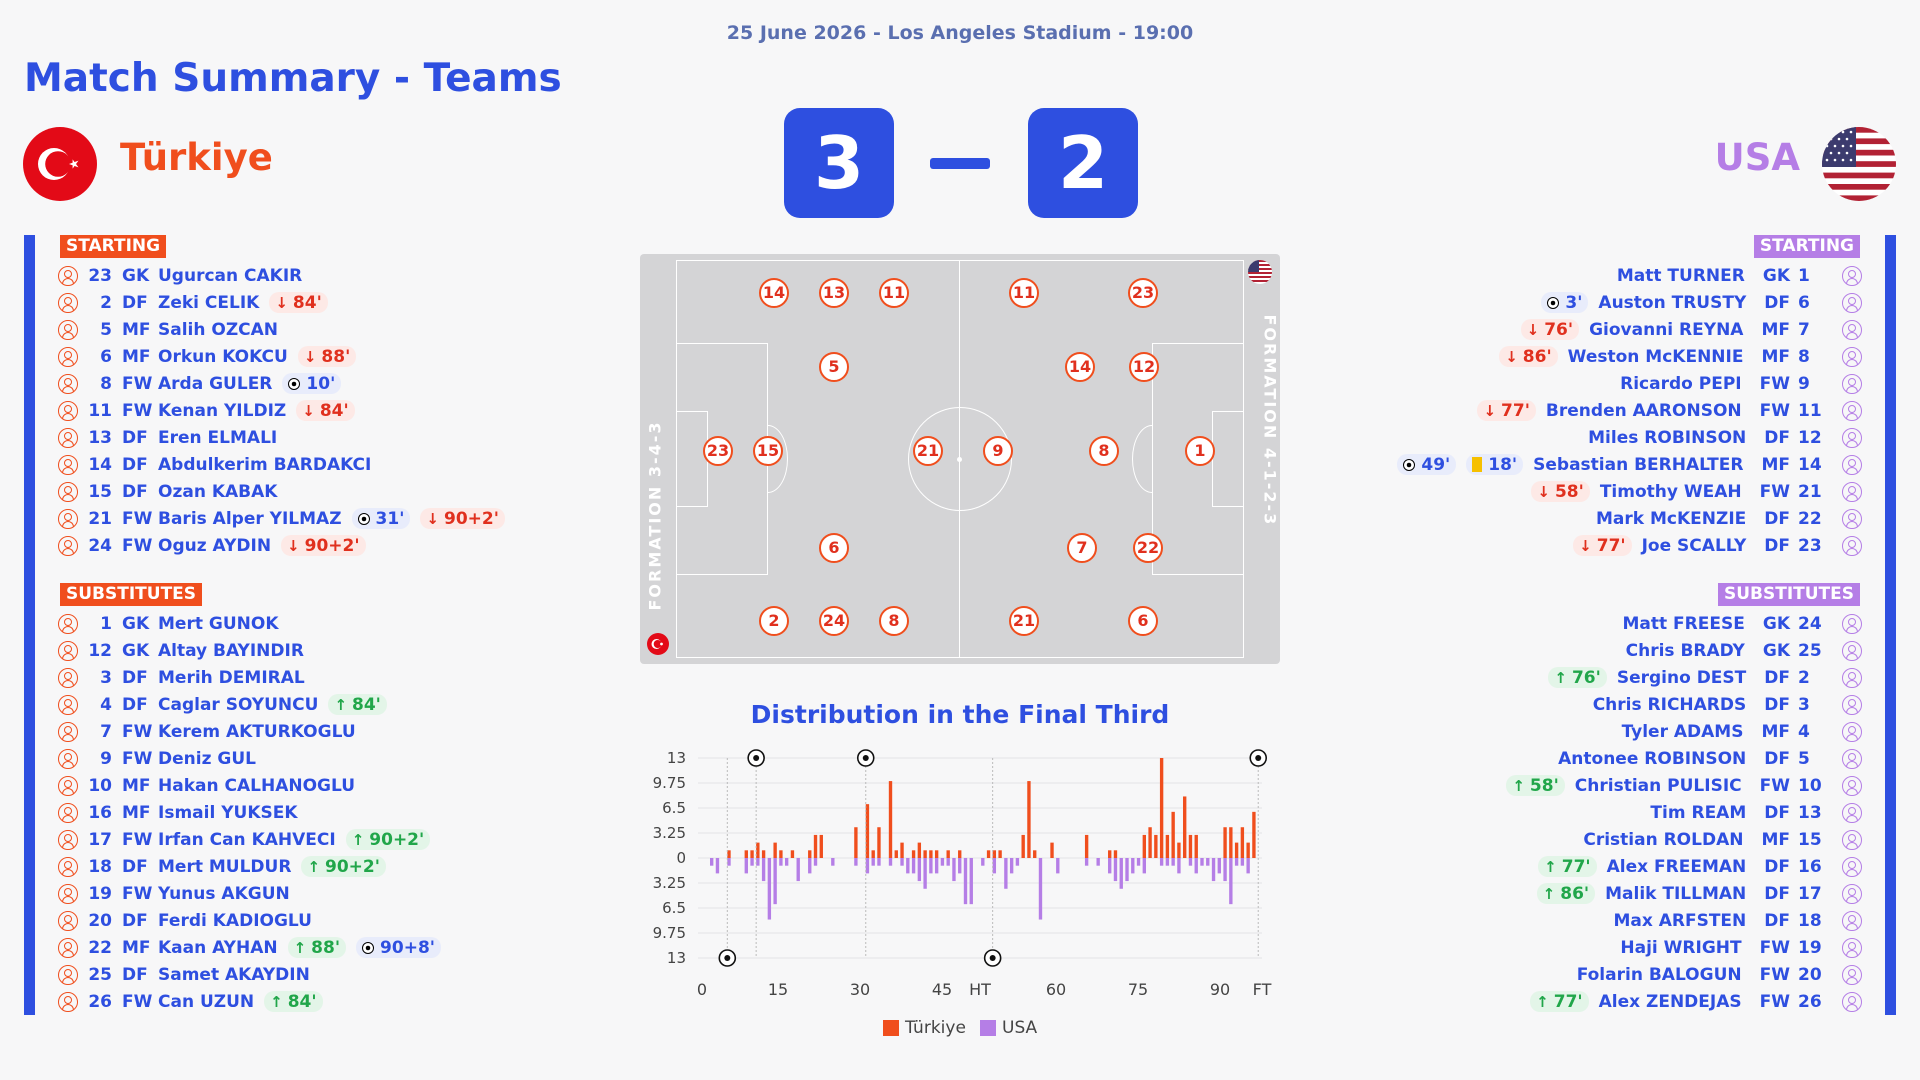  Describe the element at coordinates (1810, 464) in the screenshot. I see `player-number: 14` at that location.